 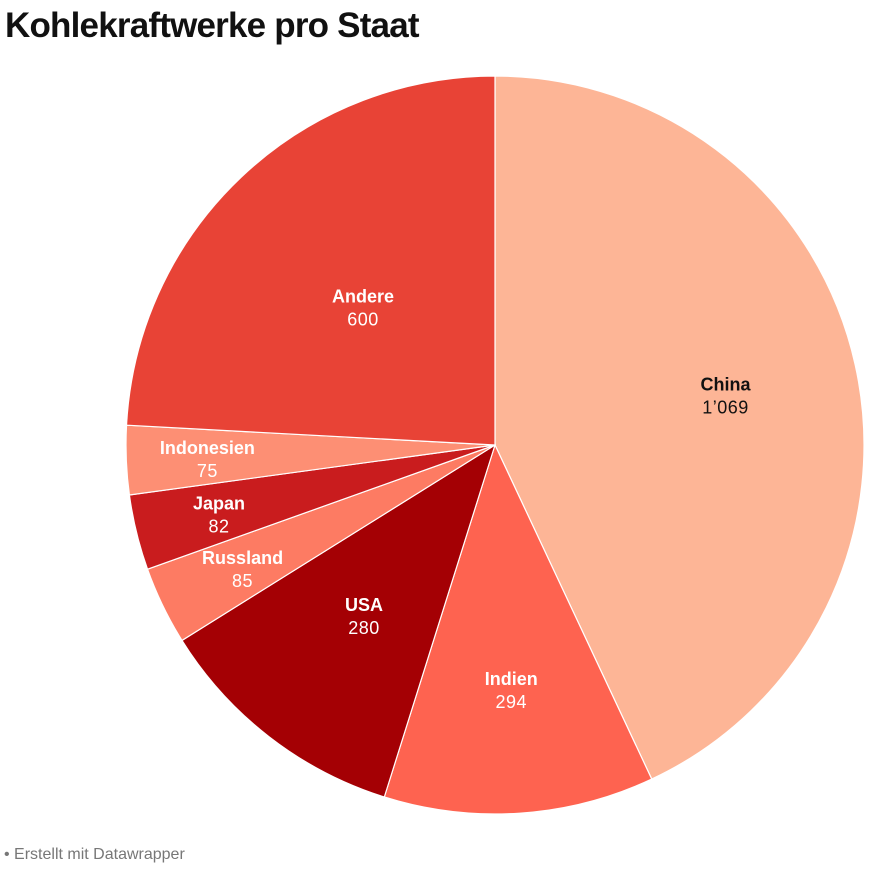 I want to click on slice-label-indien: Indien, so click(x=511, y=679).